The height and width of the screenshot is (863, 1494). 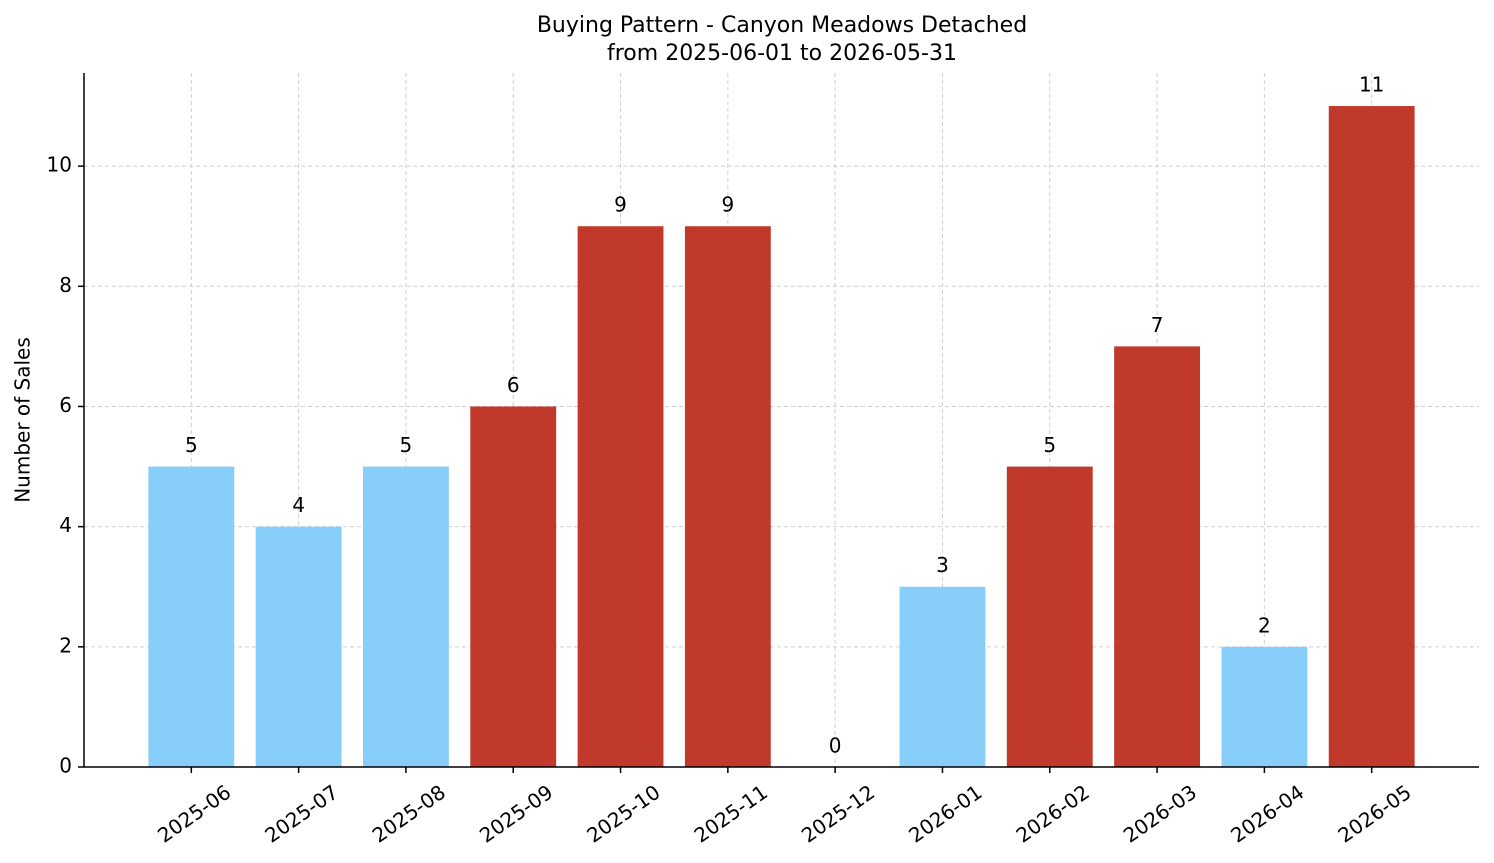 I want to click on y-tick-label: 8, so click(x=65, y=285).